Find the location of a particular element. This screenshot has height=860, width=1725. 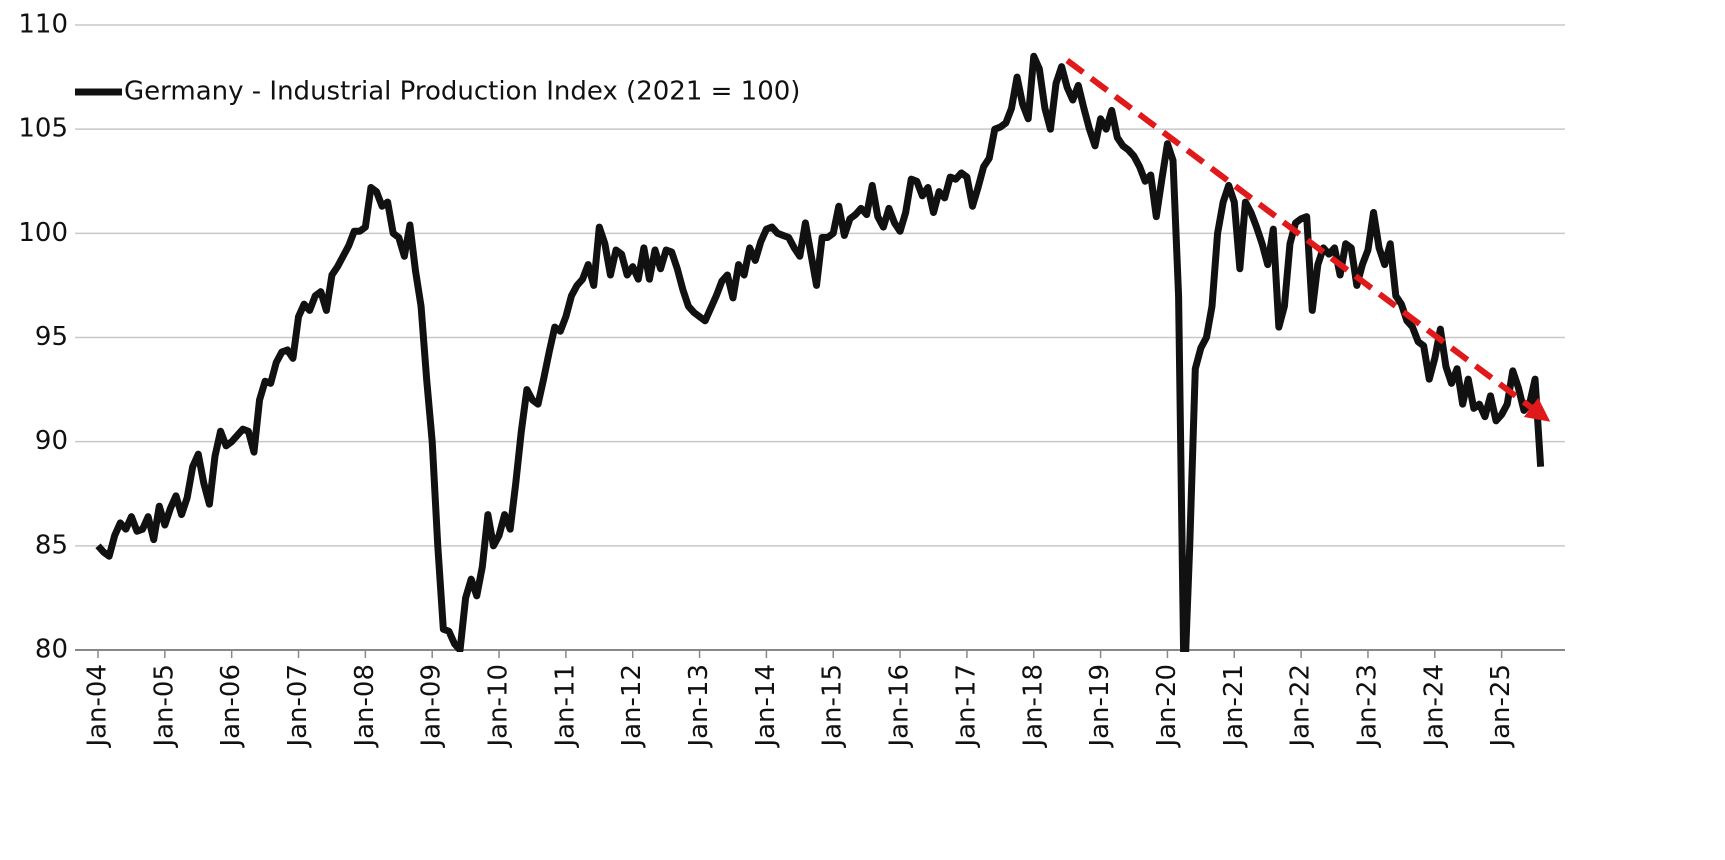

x-tick-label: Jan-16 is located at coordinates (900, 706).